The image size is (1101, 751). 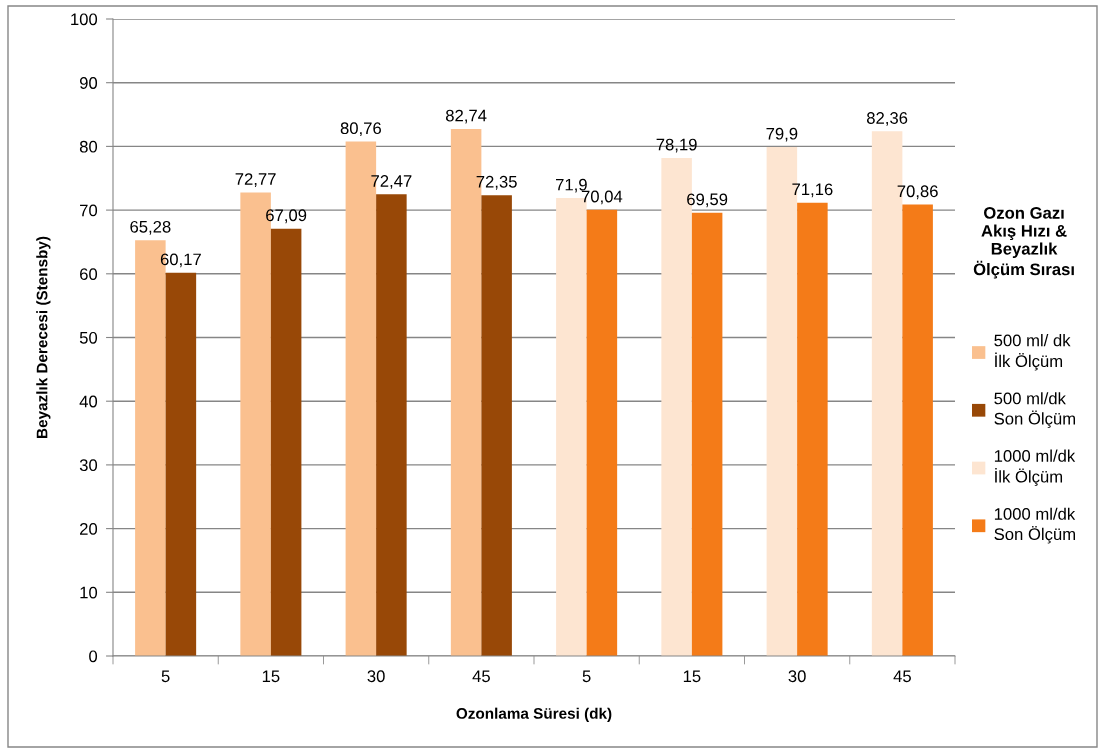 I want to click on legend-title: Ozon Gazı Akış Hızı & Beyazlık Ölçüm Sırası, so click(x=1023, y=243).